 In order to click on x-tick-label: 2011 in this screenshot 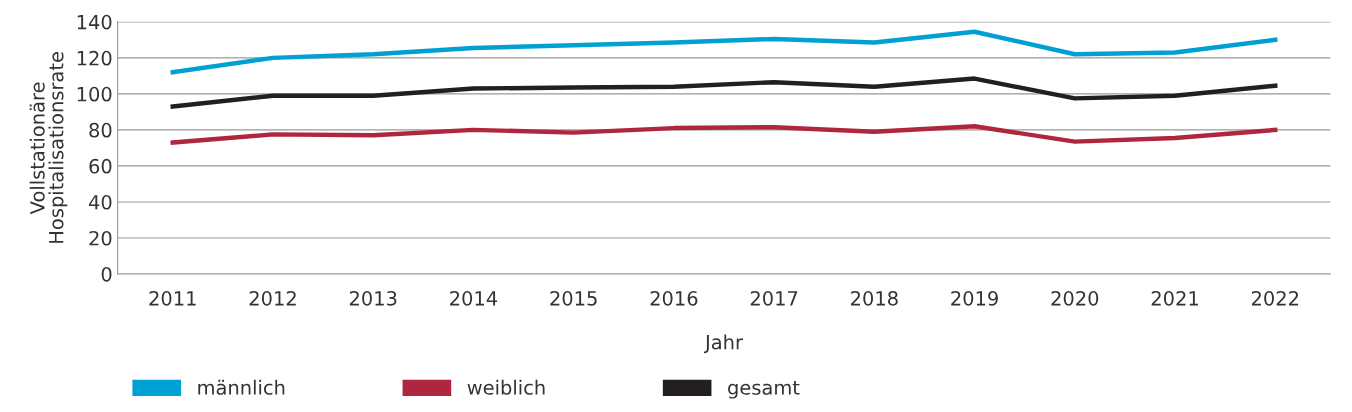, I will do `click(172, 298)`.